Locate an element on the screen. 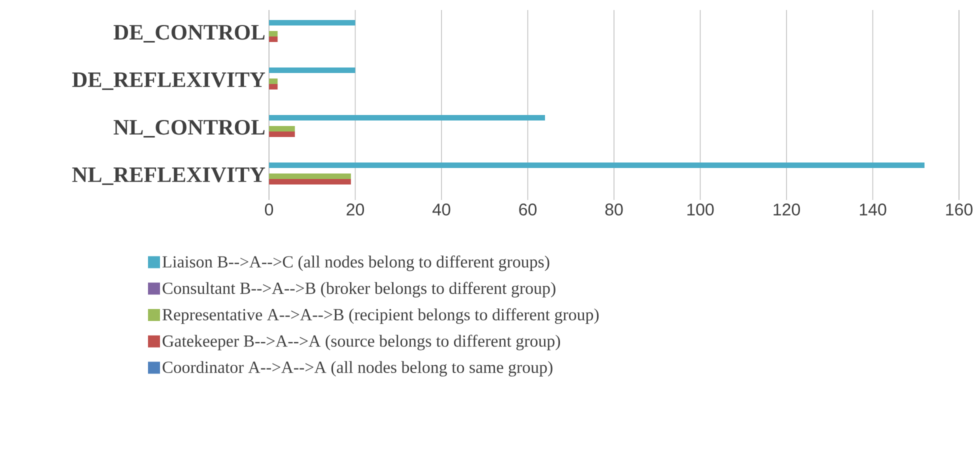 This screenshot has width=980, height=470. x-tick-label: 140 is located at coordinates (873, 210).